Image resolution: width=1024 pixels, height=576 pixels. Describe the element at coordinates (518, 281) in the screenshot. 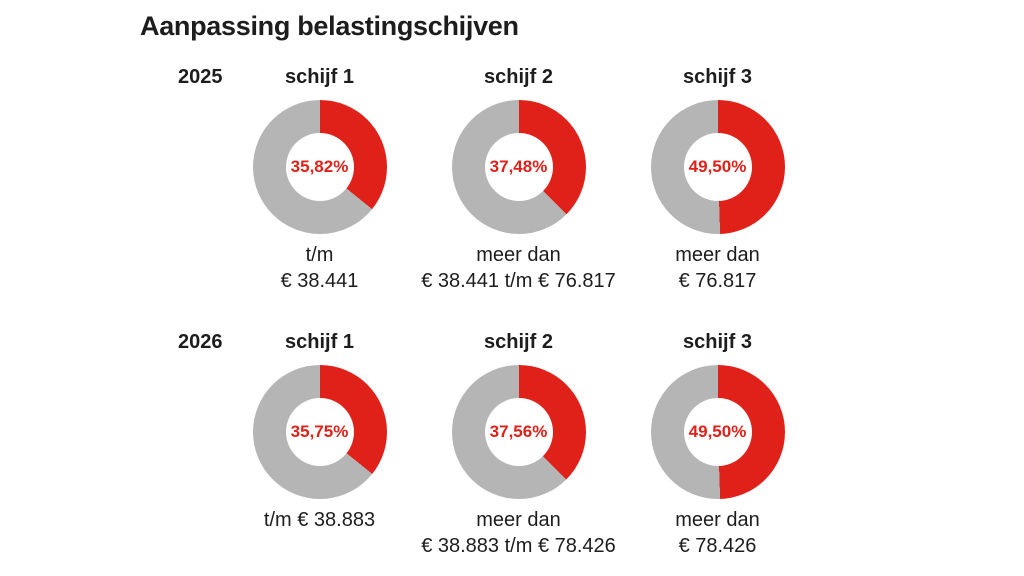

I see `range-line-2: € 38.441 t/m € 76.817` at that location.